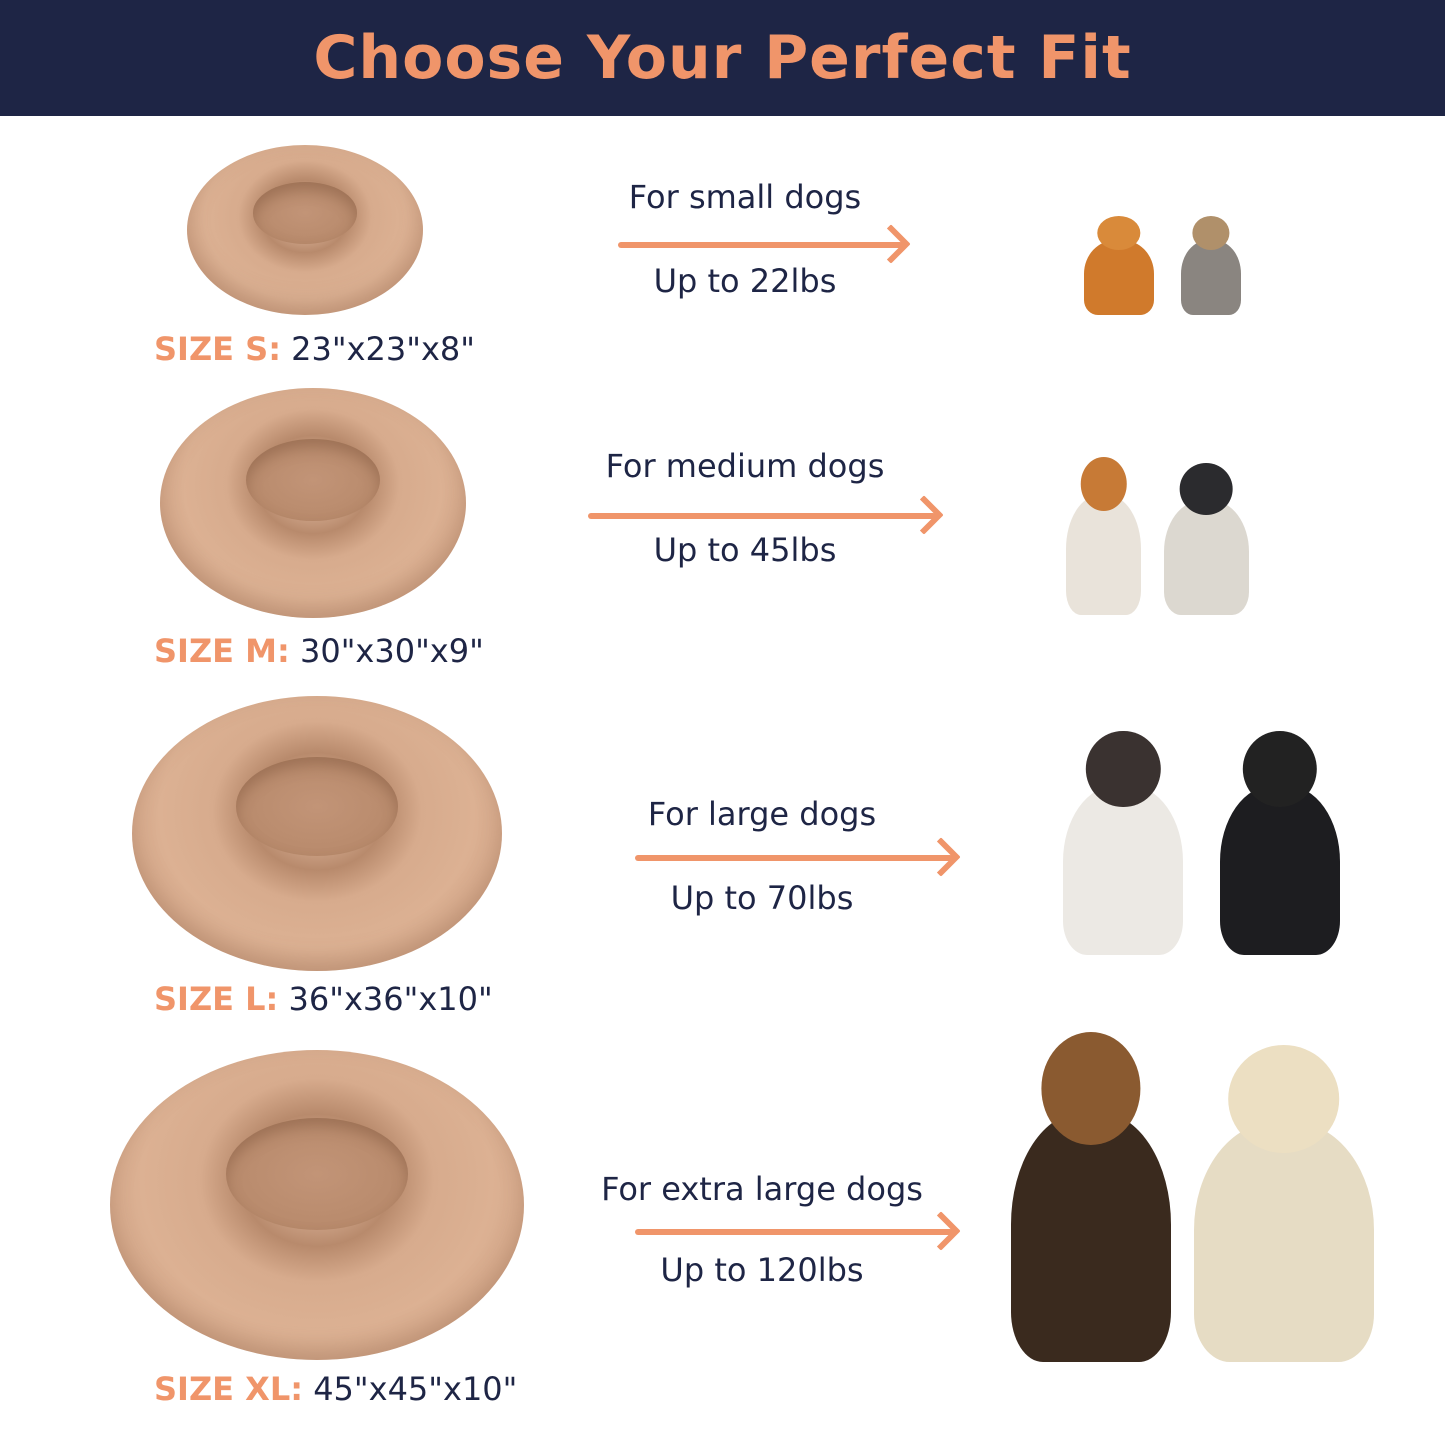  I want to click on bed-image-m, so click(313, 503).